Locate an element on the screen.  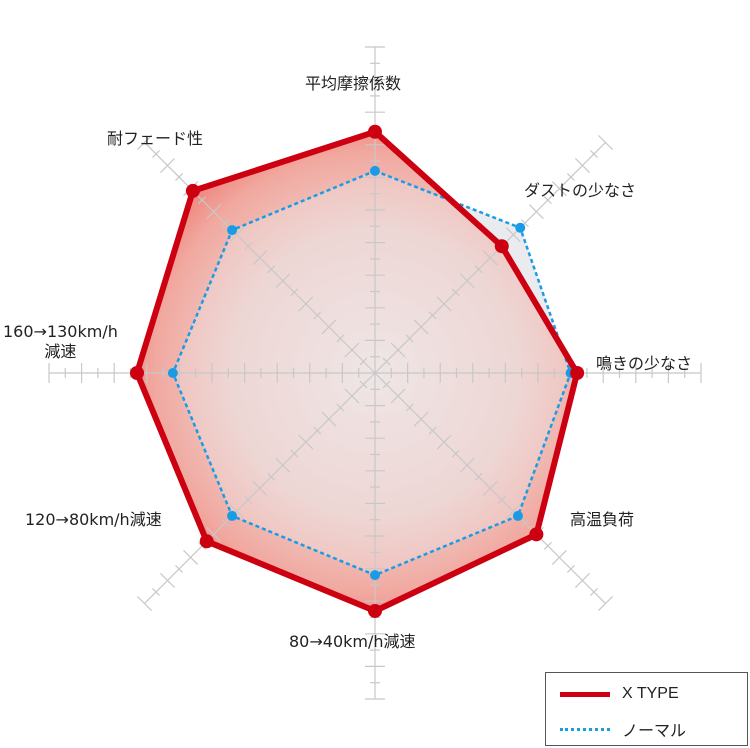
axis-label-low-noise: 鳴きの少なさ is located at coordinates (644, 363).